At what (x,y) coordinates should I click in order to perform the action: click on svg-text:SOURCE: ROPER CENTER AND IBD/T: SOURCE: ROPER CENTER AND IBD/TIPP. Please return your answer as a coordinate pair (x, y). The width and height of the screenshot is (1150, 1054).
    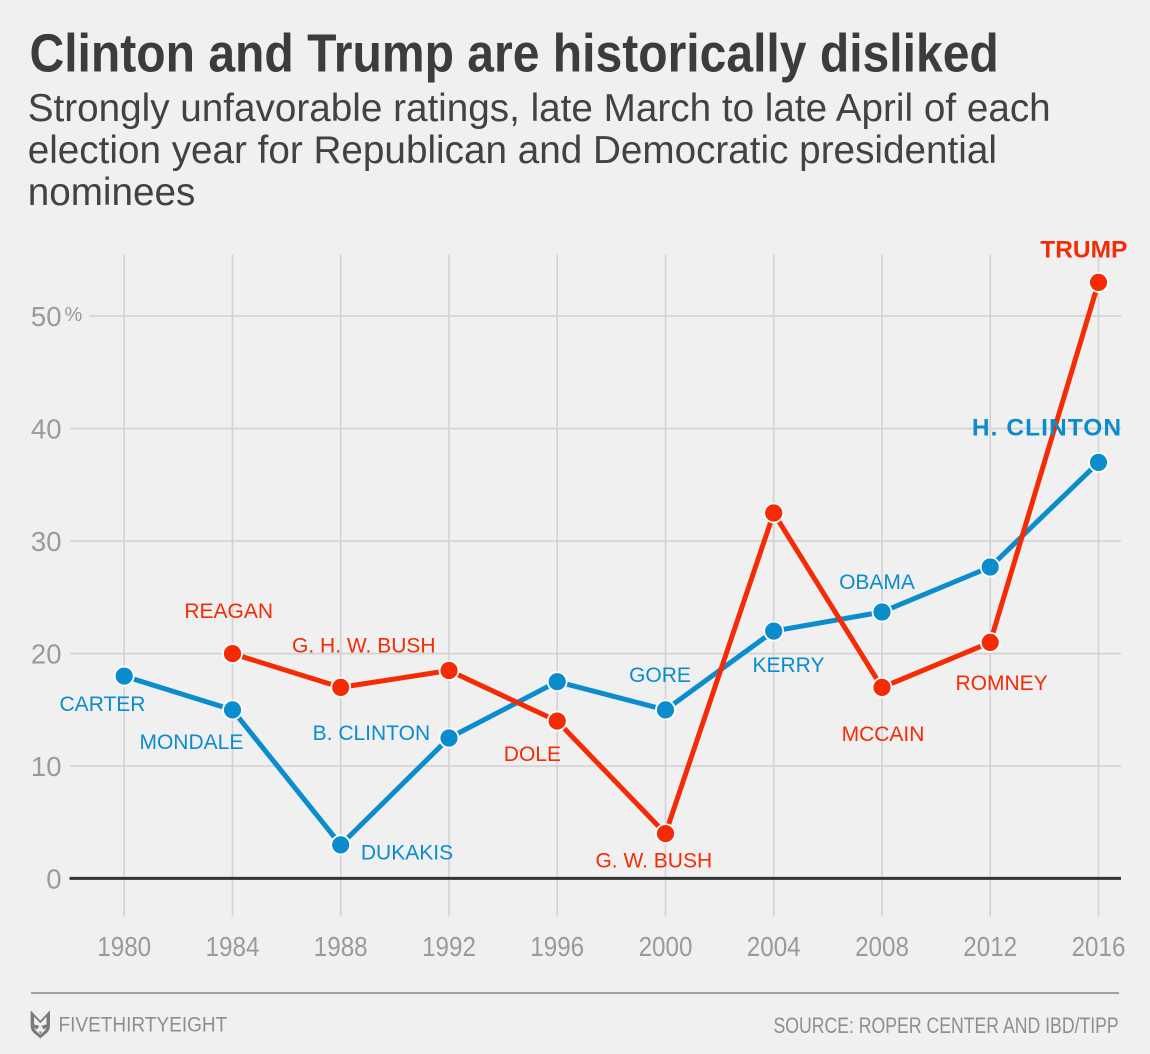
    Looking at the image, I should click on (945, 1026).